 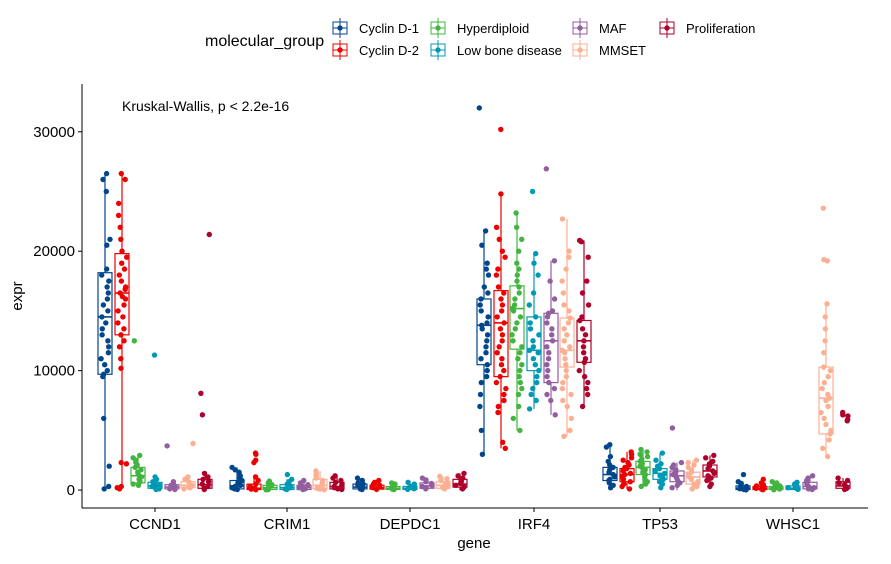 What do you see at coordinates (660, 524) in the screenshot?
I see `x-tick-label: TP53` at bounding box center [660, 524].